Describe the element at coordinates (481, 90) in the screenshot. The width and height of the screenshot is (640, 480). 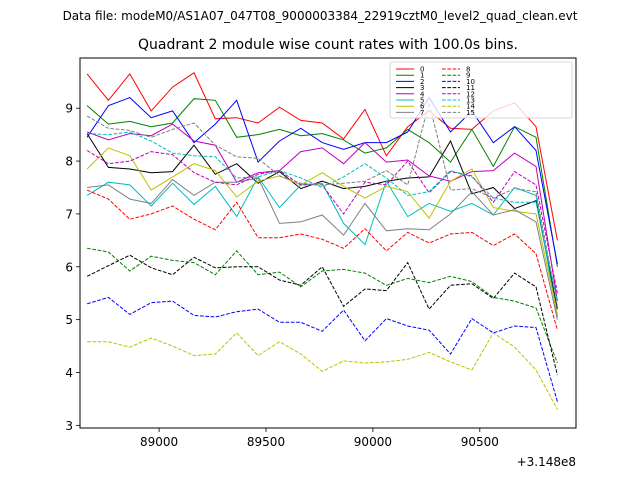
I see `legend-box` at that location.